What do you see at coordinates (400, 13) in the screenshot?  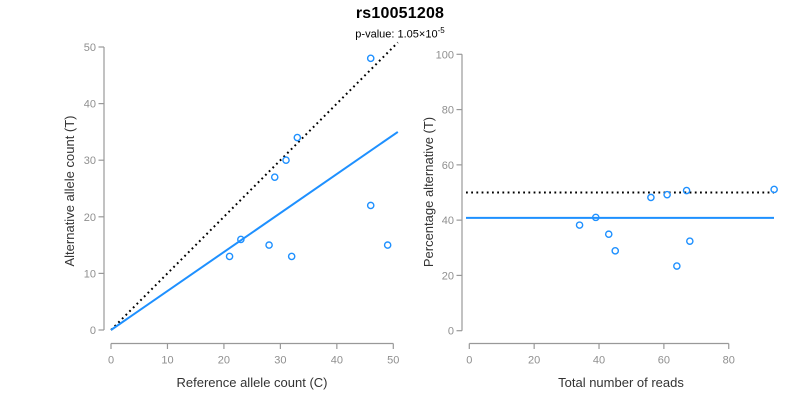 I see `snp-title: rs10051208` at bounding box center [400, 13].